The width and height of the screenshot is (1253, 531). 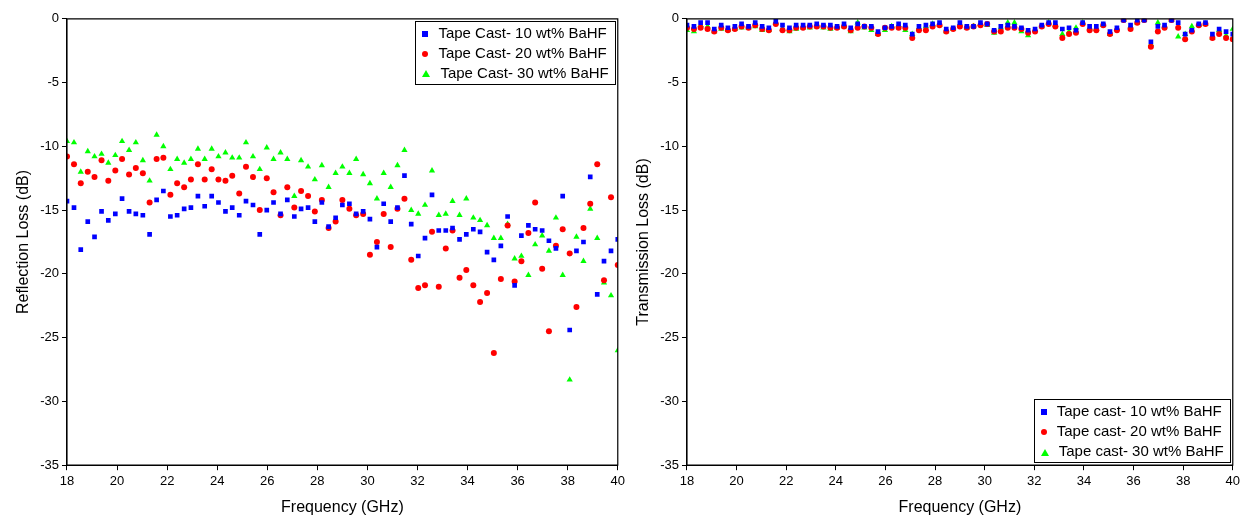 I want to click on y-axis-title: Reflection Loss (dB), so click(x=23, y=242).